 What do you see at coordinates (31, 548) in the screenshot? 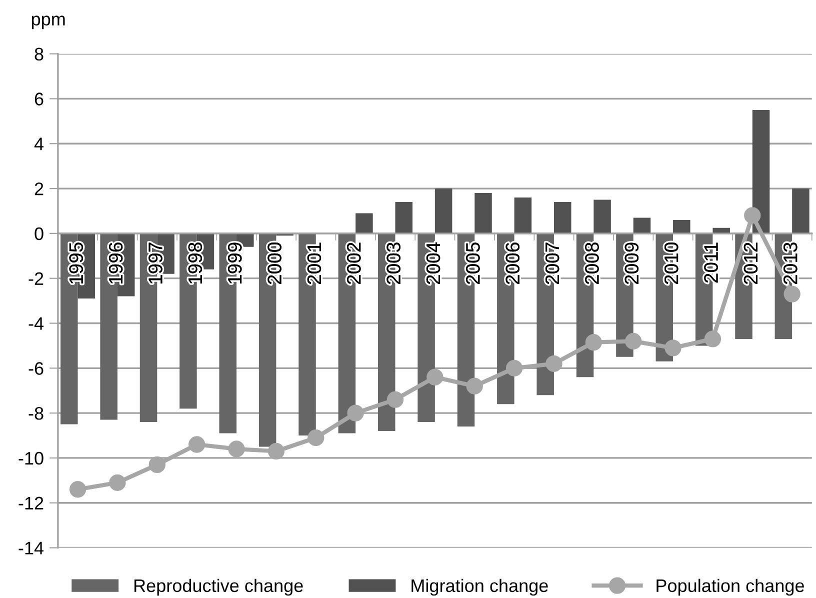
I see `y-tick-label: -14` at bounding box center [31, 548].